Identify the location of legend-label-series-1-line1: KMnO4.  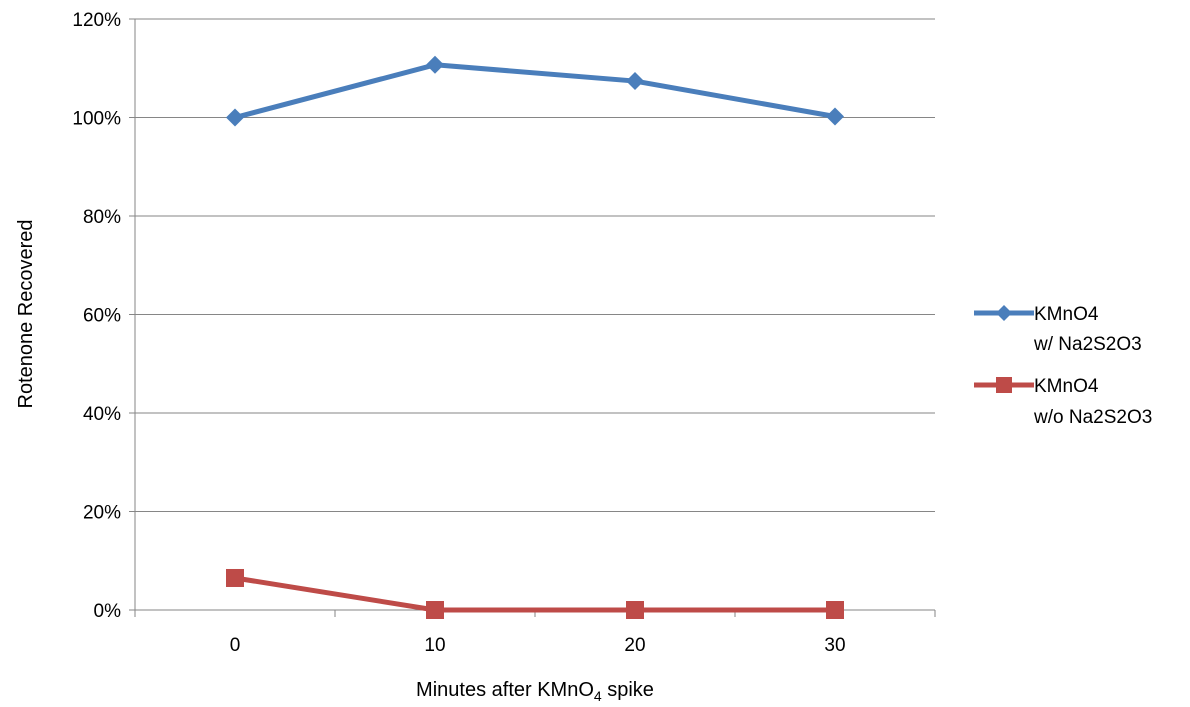
(1066, 314).